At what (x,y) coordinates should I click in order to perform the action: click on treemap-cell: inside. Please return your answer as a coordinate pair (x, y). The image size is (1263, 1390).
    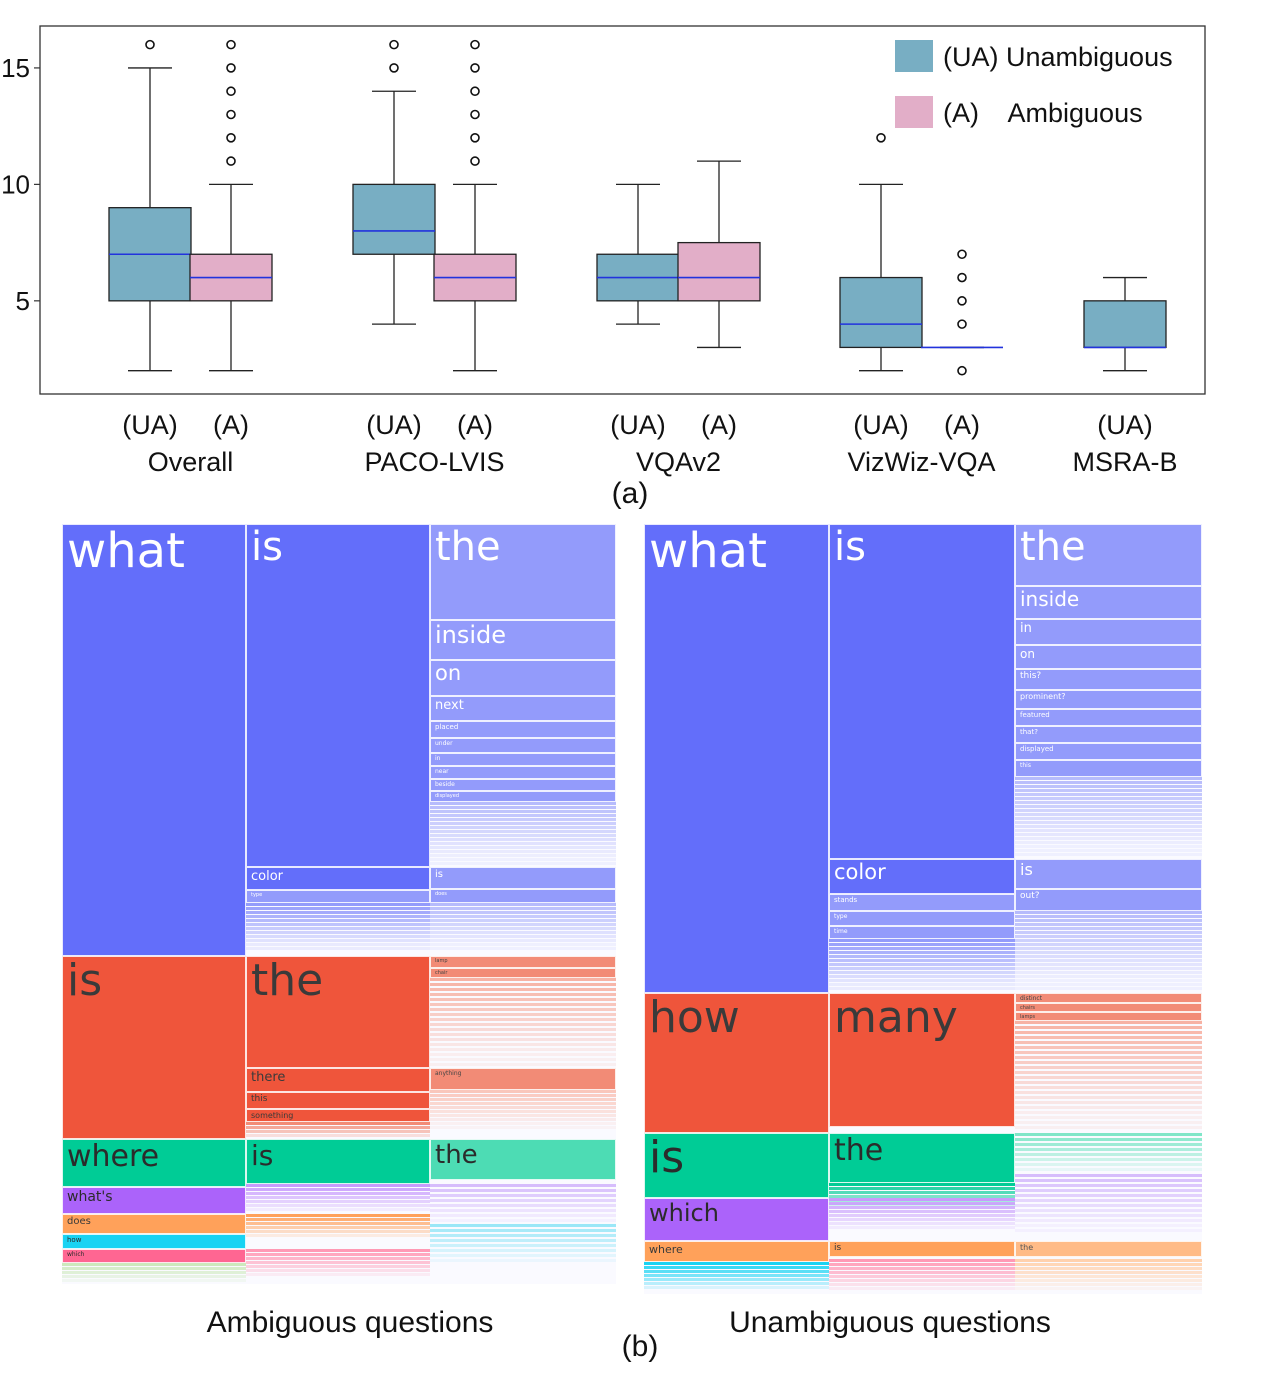
    Looking at the image, I should click on (1108, 602).